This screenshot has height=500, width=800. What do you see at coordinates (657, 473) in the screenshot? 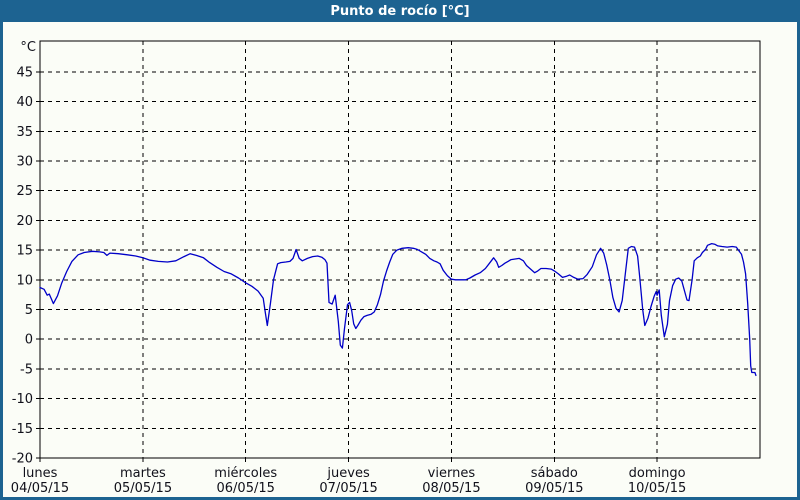
I see `x-axis-day-label: domingo` at bounding box center [657, 473].